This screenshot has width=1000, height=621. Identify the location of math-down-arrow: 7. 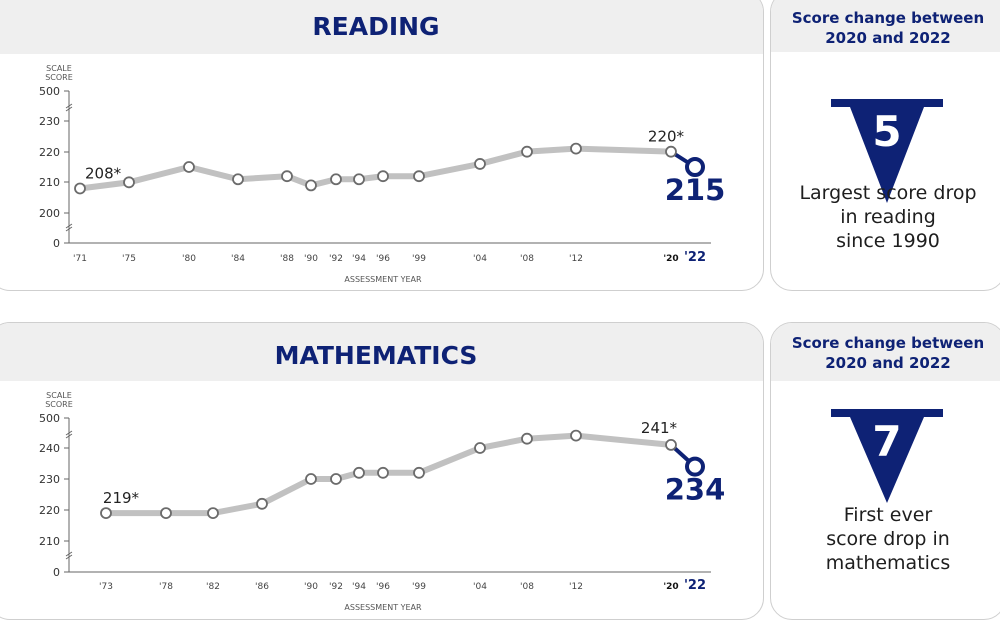
(887, 461).